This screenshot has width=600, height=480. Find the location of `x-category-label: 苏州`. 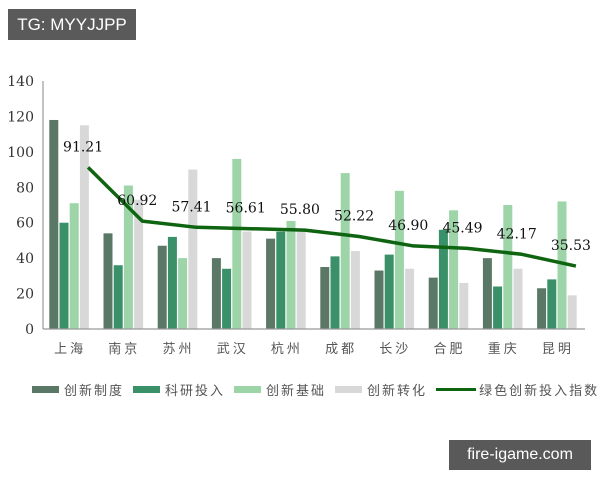

x-category-label: 苏州 is located at coordinates (178, 349).